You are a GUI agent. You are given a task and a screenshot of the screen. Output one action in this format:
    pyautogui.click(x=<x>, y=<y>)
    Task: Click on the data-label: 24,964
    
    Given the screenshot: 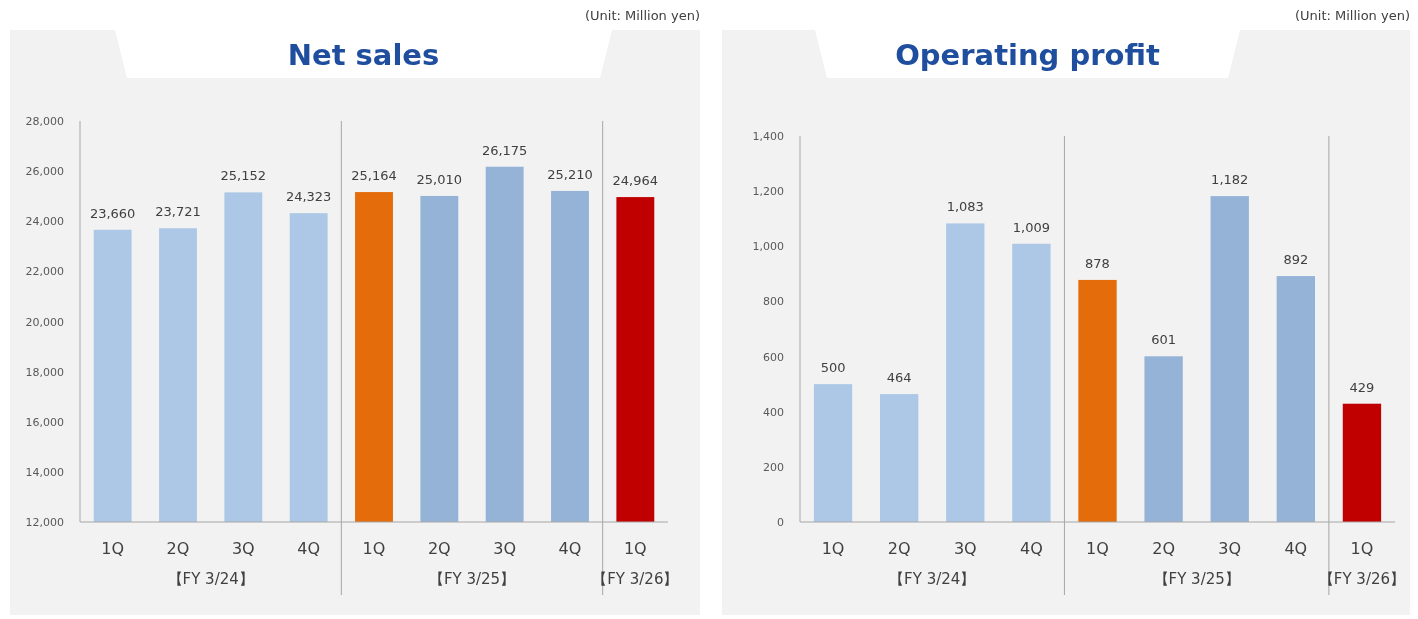 What is the action you would take?
    pyautogui.click(x=635, y=181)
    